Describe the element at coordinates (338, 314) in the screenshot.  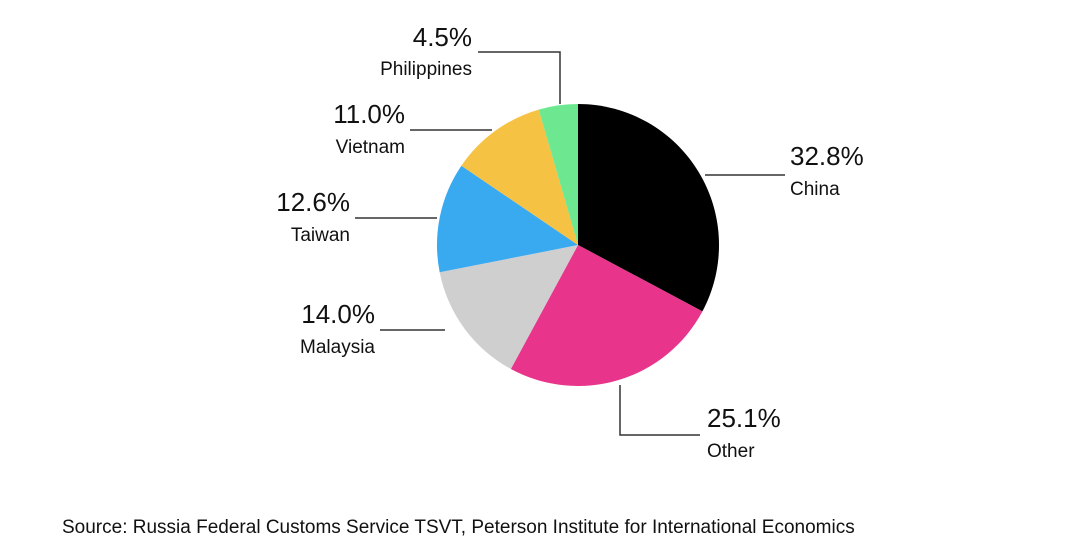
I see `value-label: 14.0%` at that location.